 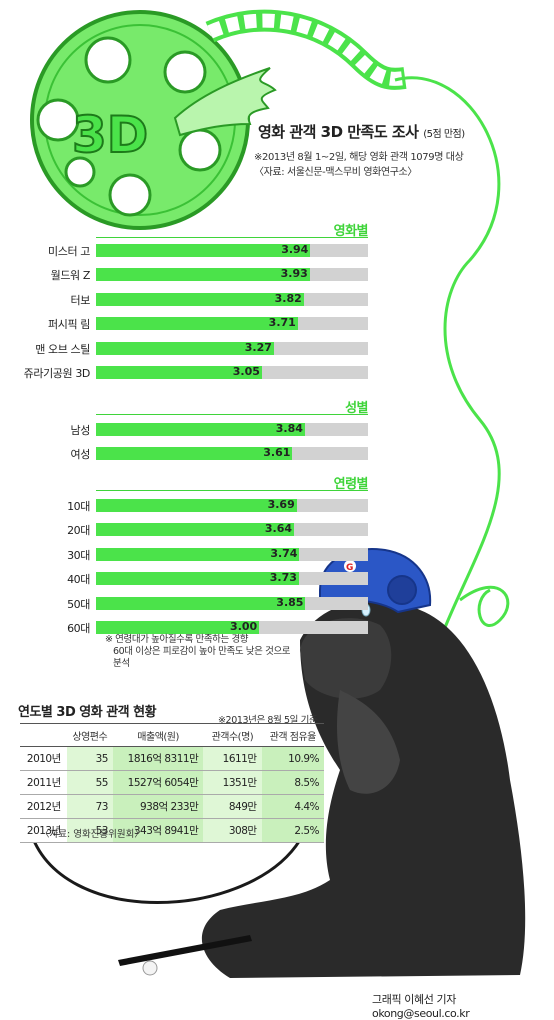 I want to click on helmet-icon: G, so click(x=375, y=581).